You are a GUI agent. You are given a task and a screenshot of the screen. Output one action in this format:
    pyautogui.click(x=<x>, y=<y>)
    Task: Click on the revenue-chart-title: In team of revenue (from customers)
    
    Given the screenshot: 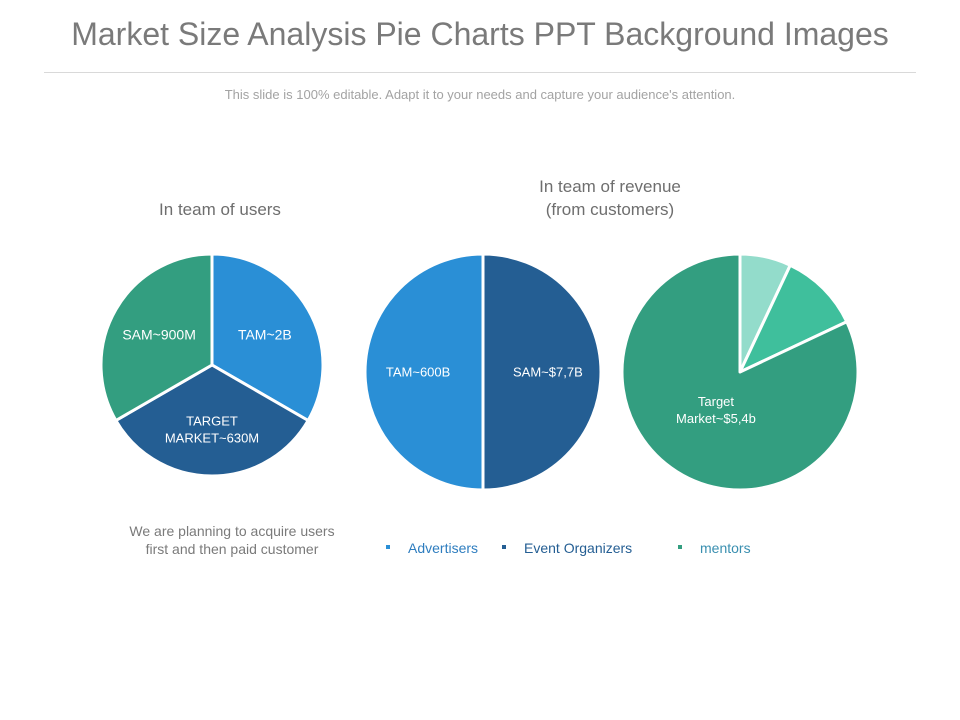 What is the action you would take?
    pyautogui.click(x=610, y=198)
    